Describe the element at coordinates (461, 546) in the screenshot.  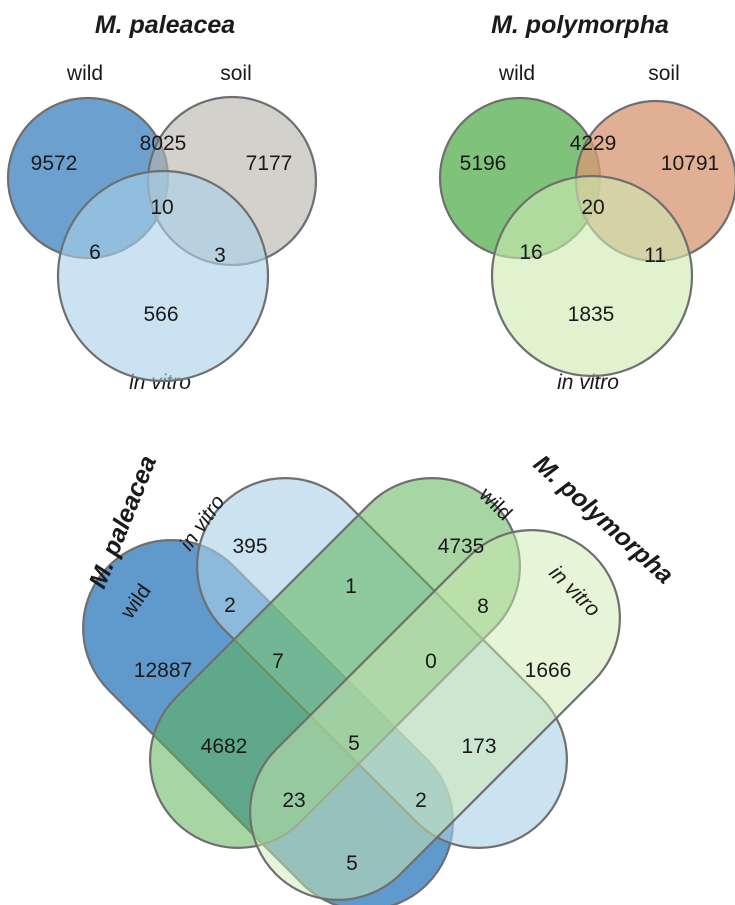
I see `four-count-pm-wild-only: 4735` at that location.